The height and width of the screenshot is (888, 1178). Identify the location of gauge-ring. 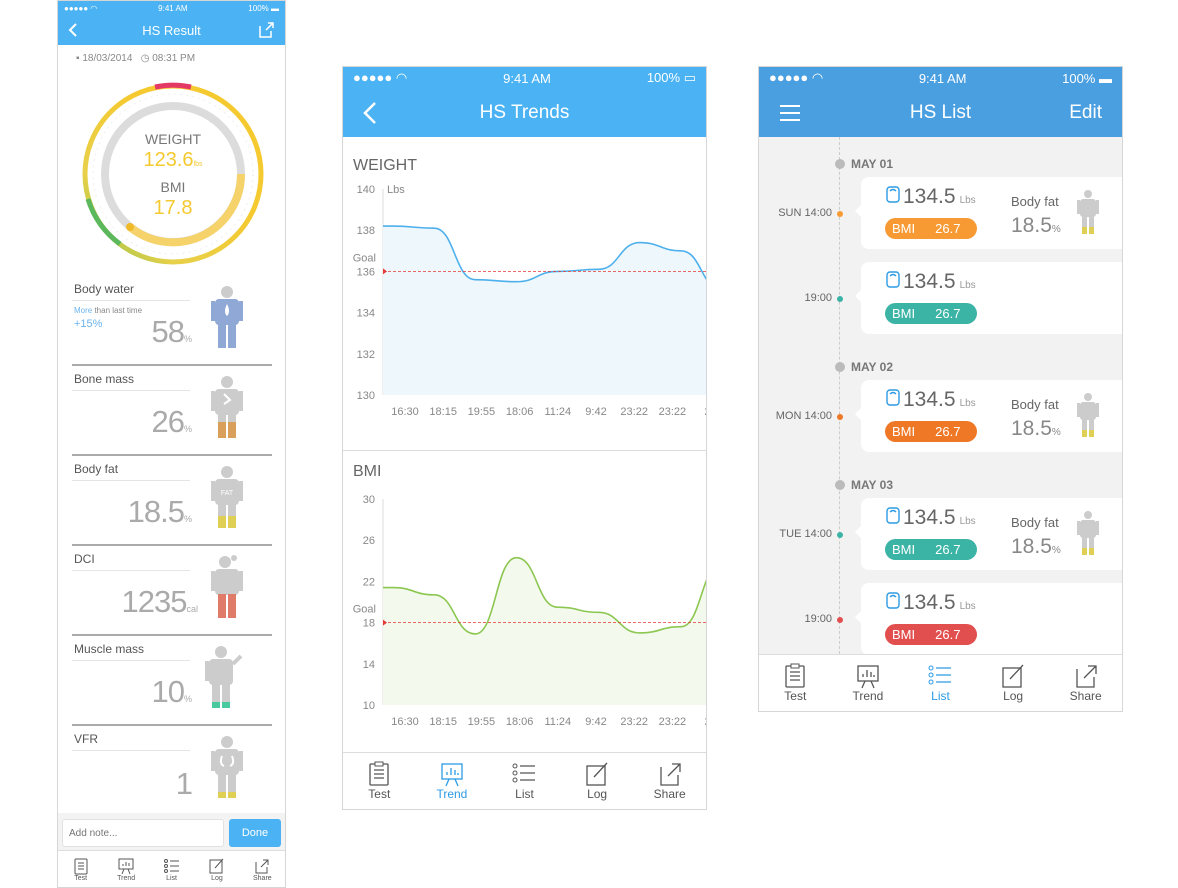
(173, 173).